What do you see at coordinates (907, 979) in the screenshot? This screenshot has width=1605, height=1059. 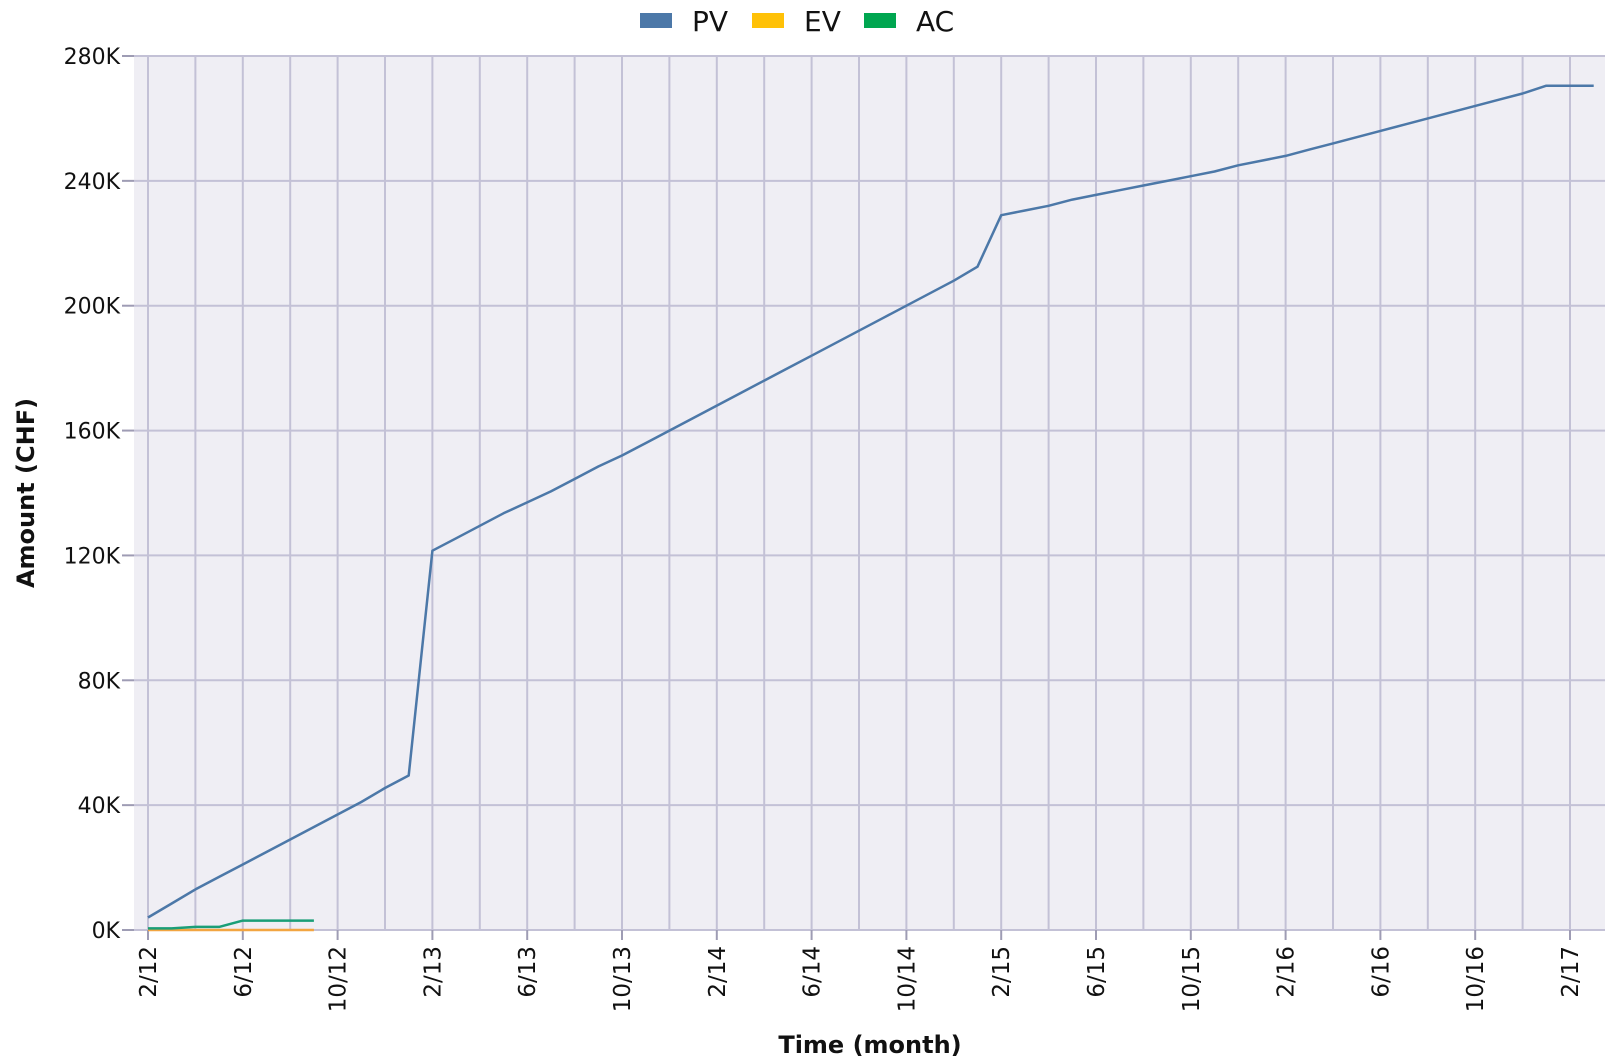 I see `x-tick-label: 10/14` at bounding box center [907, 979].